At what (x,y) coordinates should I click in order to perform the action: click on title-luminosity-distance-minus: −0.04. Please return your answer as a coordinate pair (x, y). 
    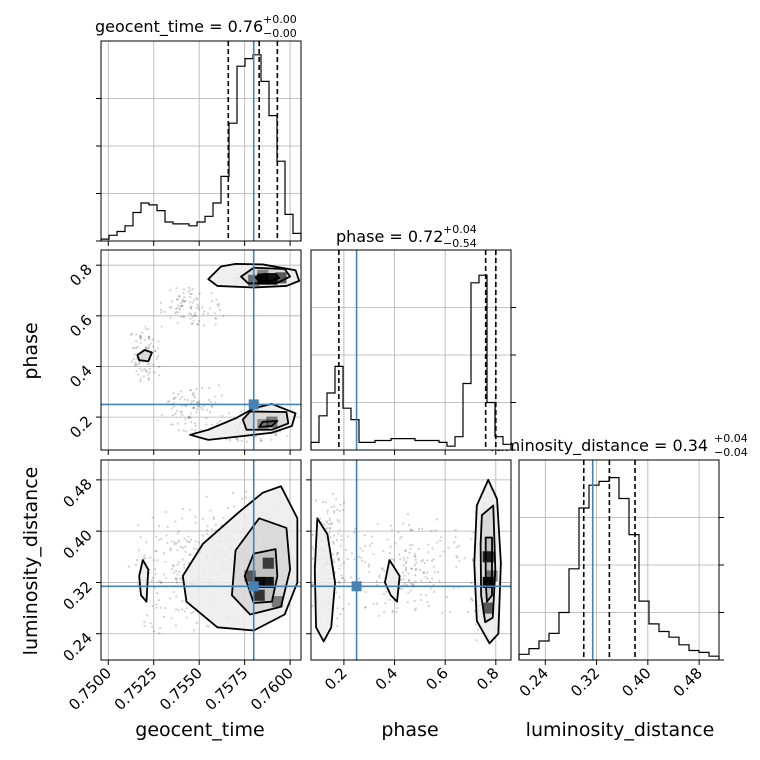
    Looking at the image, I should click on (731, 452).